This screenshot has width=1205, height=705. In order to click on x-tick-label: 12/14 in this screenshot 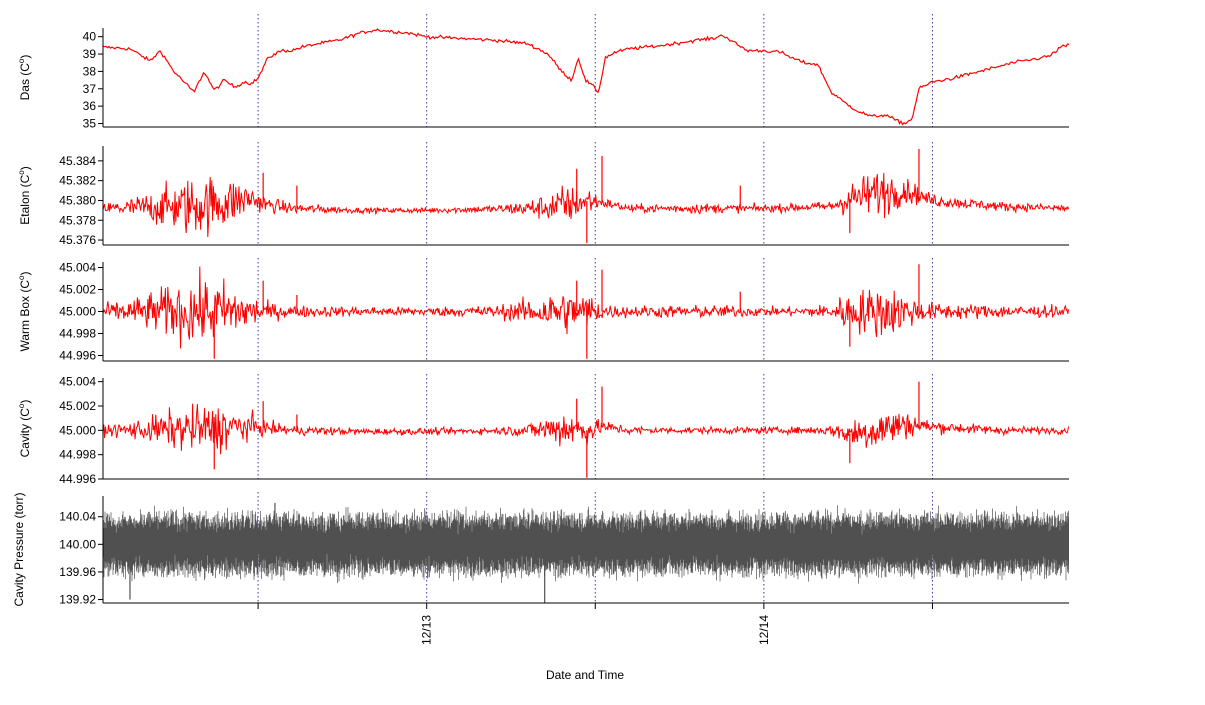, I will do `click(764, 630)`.